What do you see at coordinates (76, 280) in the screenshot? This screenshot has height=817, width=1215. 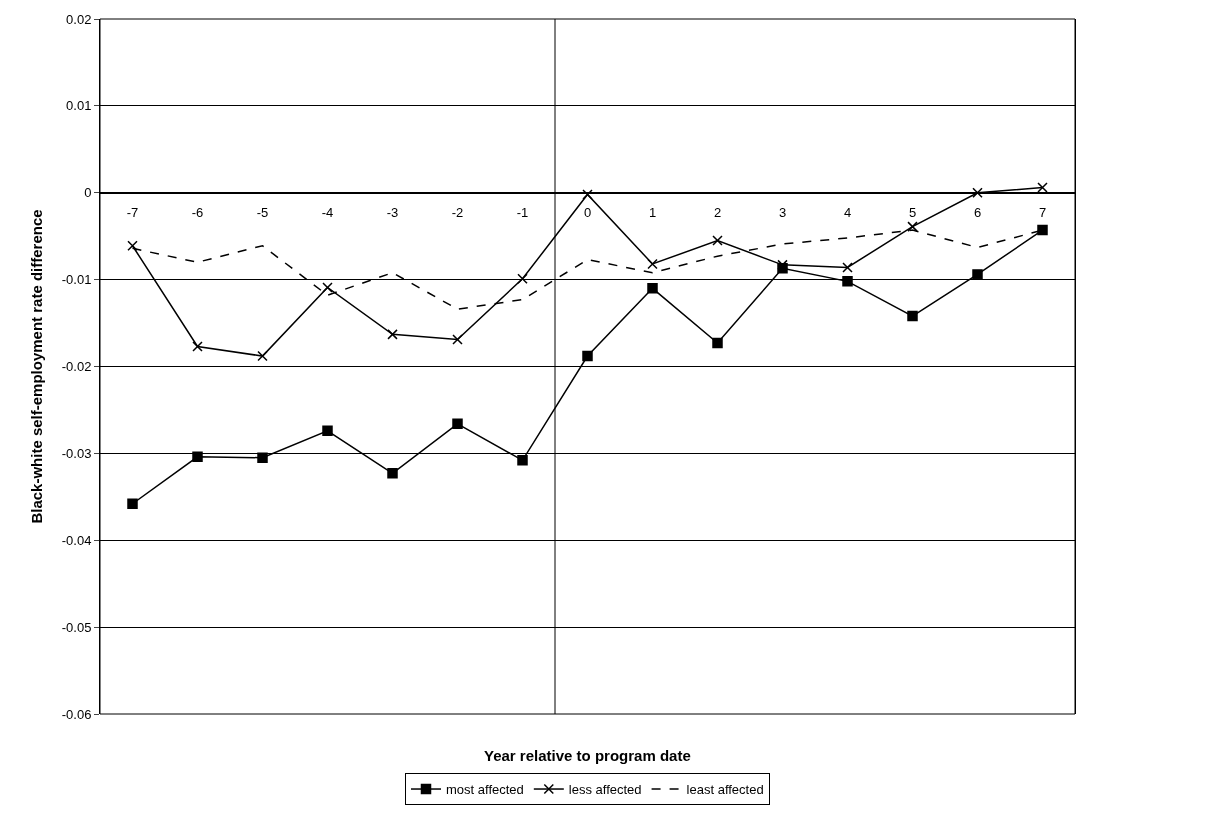 I see `y-tick-label: -0.01` at bounding box center [76, 280].